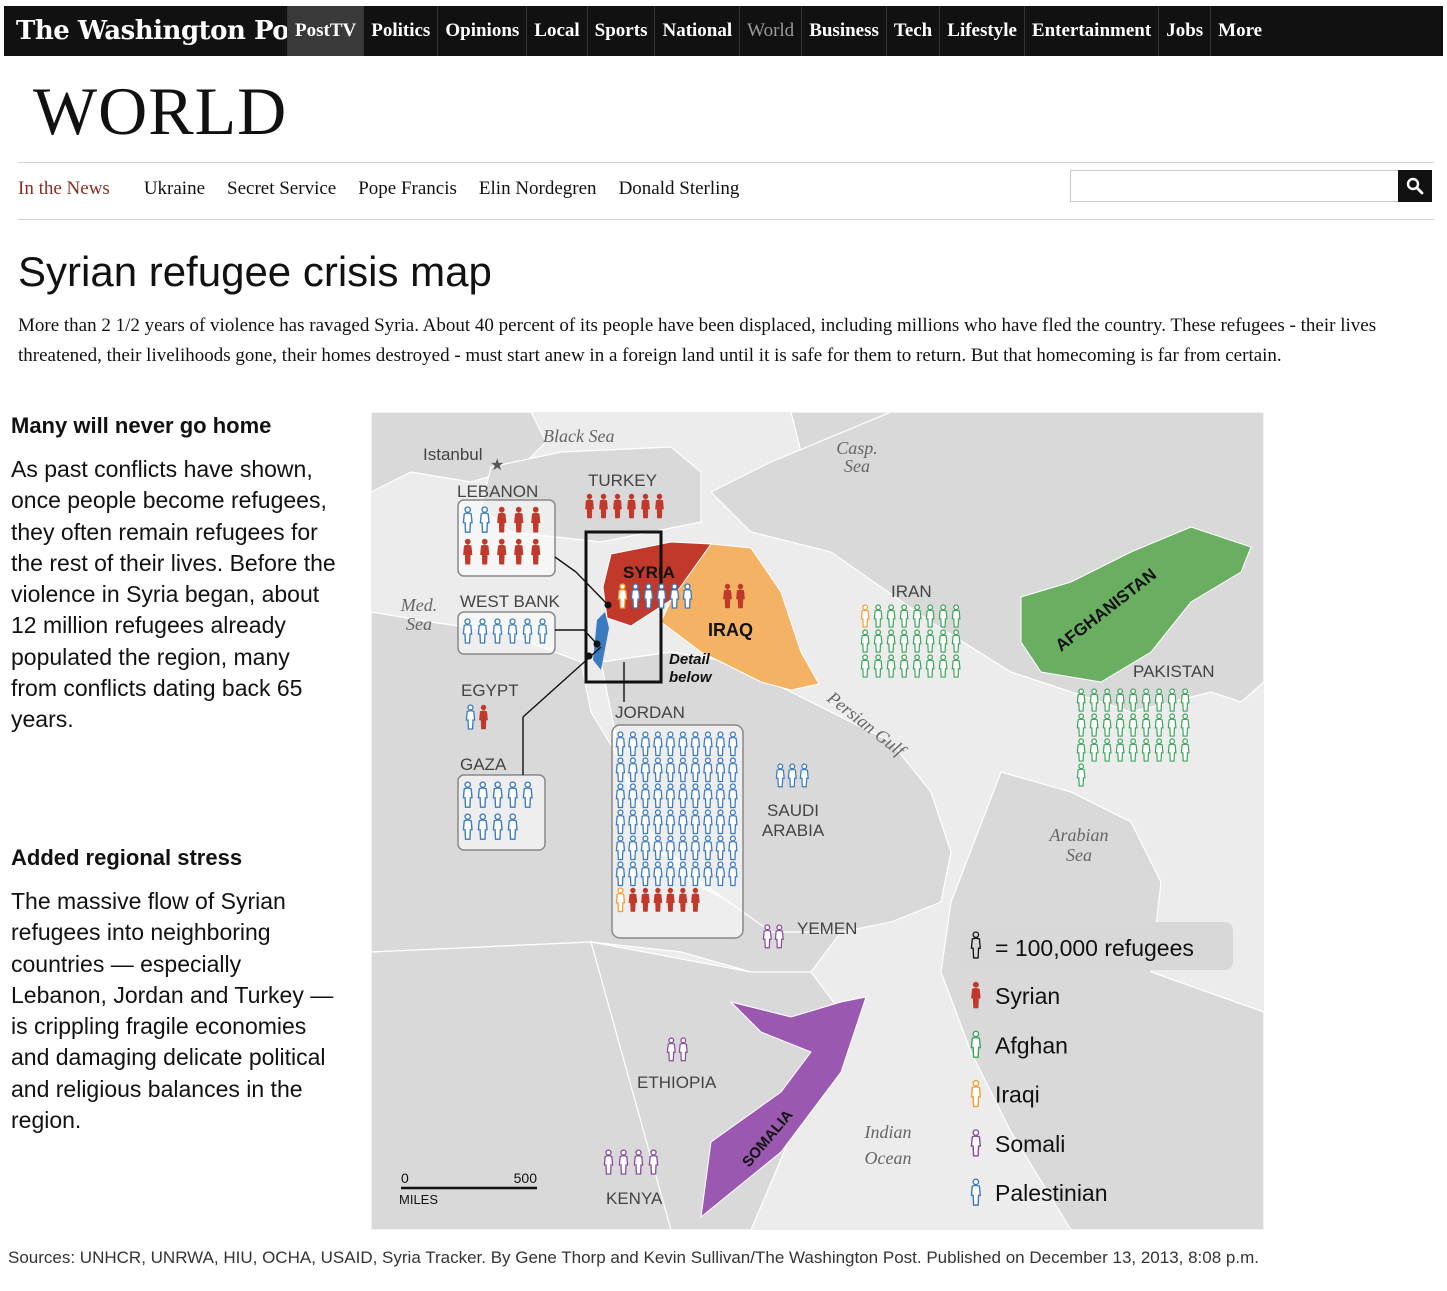 The width and height of the screenshot is (1447, 1291). Describe the element at coordinates (174, 188) in the screenshot. I see `news-topic-ukraine: Ukraine` at that location.